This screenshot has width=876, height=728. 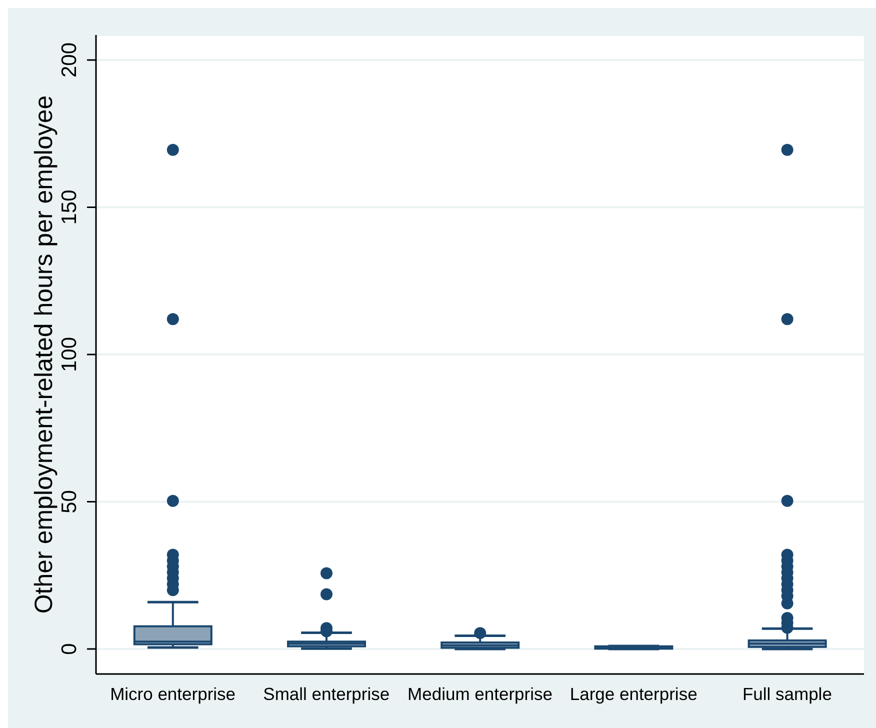 What do you see at coordinates (69, 354) in the screenshot?
I see `y-tick-label: 100` at bounding box center [69, 354].